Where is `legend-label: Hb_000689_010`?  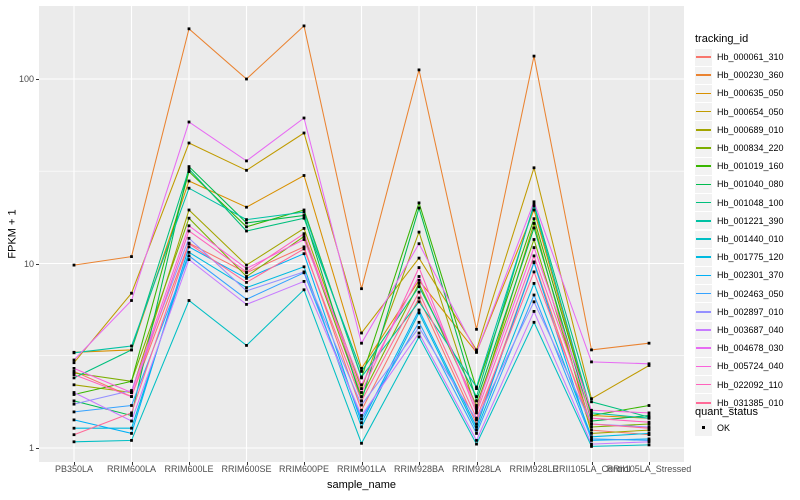
legend-label: Hb_000689_010 is located at coordinates (750, 129).